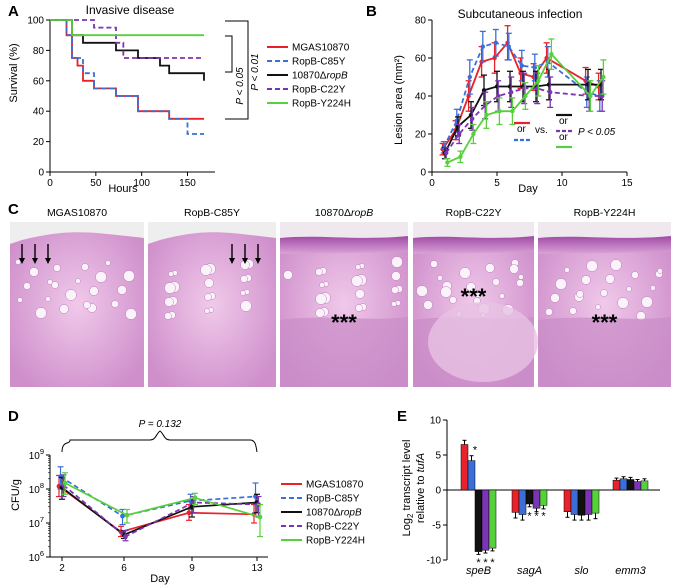 This screenshot has width=679, height=587. I want to click on panel-d-xtick-label: 9, so click(192, 568).